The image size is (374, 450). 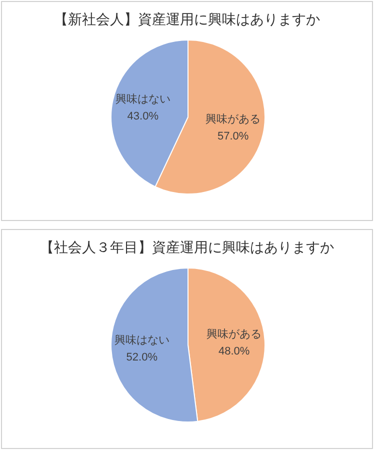 I want to click on data-label: 43.0%, so click(x=143, y=116).